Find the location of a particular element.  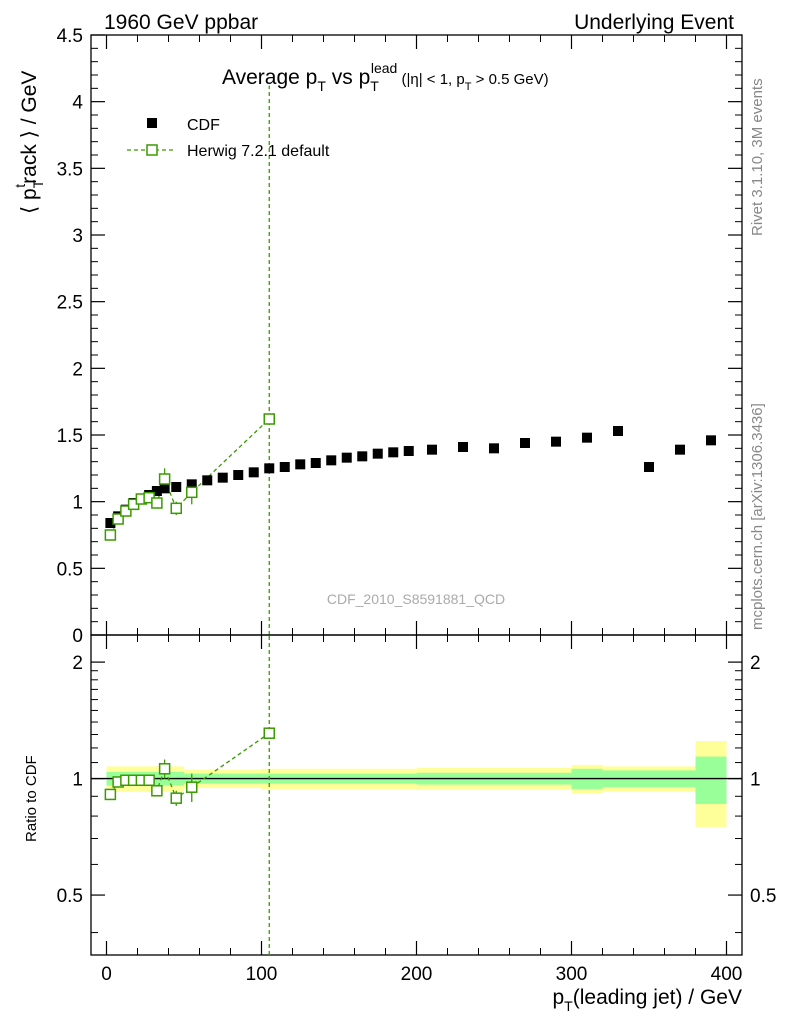

header-right: Underlying Event is located at coordinates (654, 22).